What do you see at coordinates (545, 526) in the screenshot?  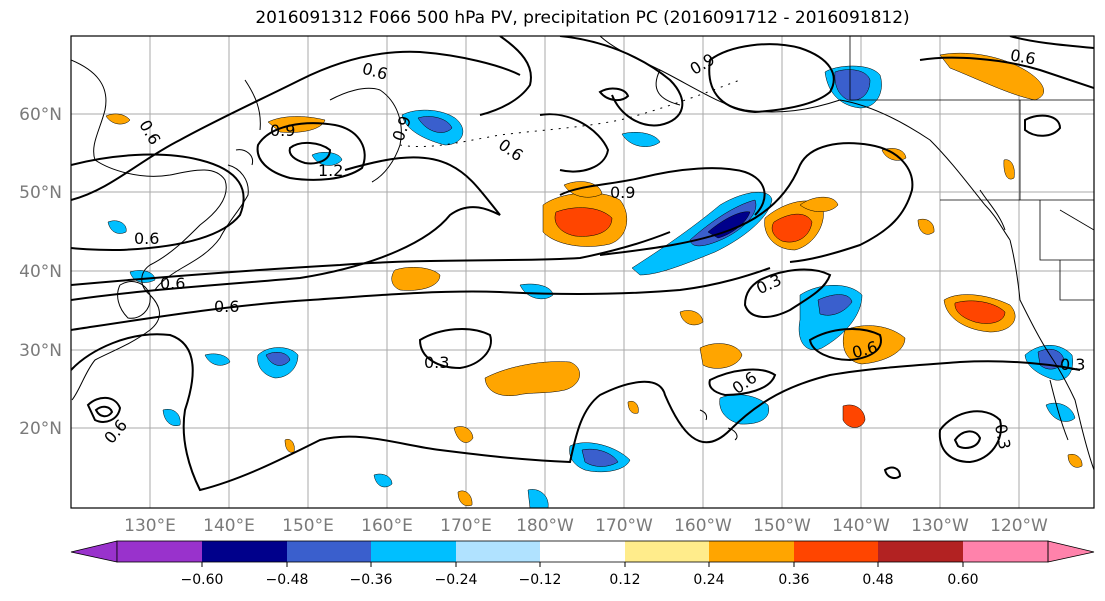 I see `lon-label: 180°W` at bounding box center [545, 526].